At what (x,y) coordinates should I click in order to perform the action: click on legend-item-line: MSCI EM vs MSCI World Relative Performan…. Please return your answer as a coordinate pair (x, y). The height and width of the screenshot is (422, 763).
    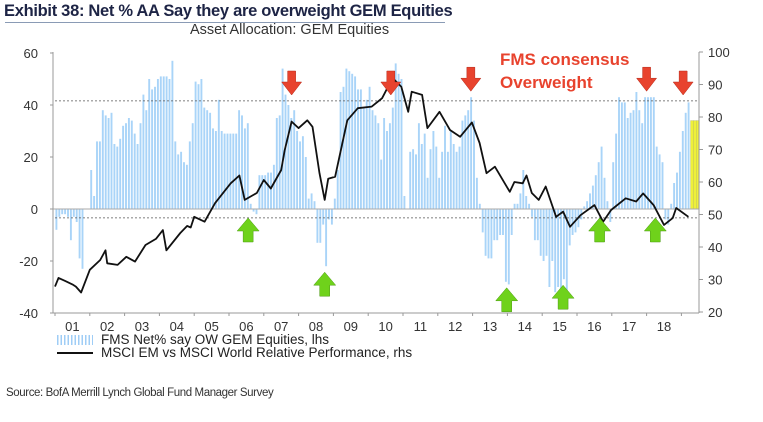
    Looking at the image, I should click on (234, 352).